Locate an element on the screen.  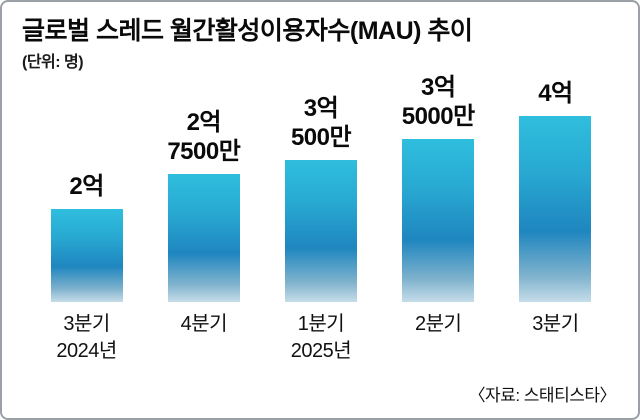
bar-column: 3억 500만 1분기 2025년 is located at coordinates (320, 219).